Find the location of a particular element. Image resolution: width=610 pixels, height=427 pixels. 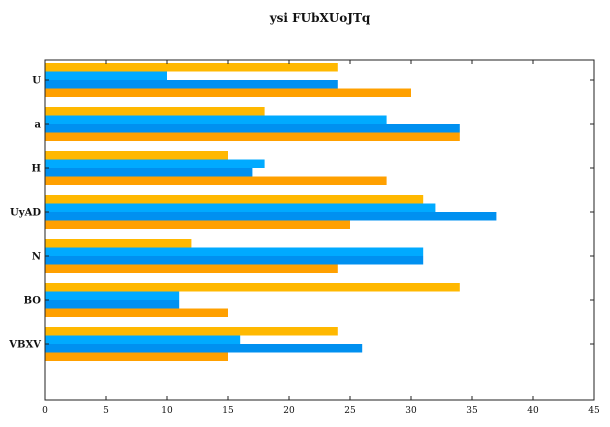

x-tick-label-20: 20 is located at coordinates (289, 411).